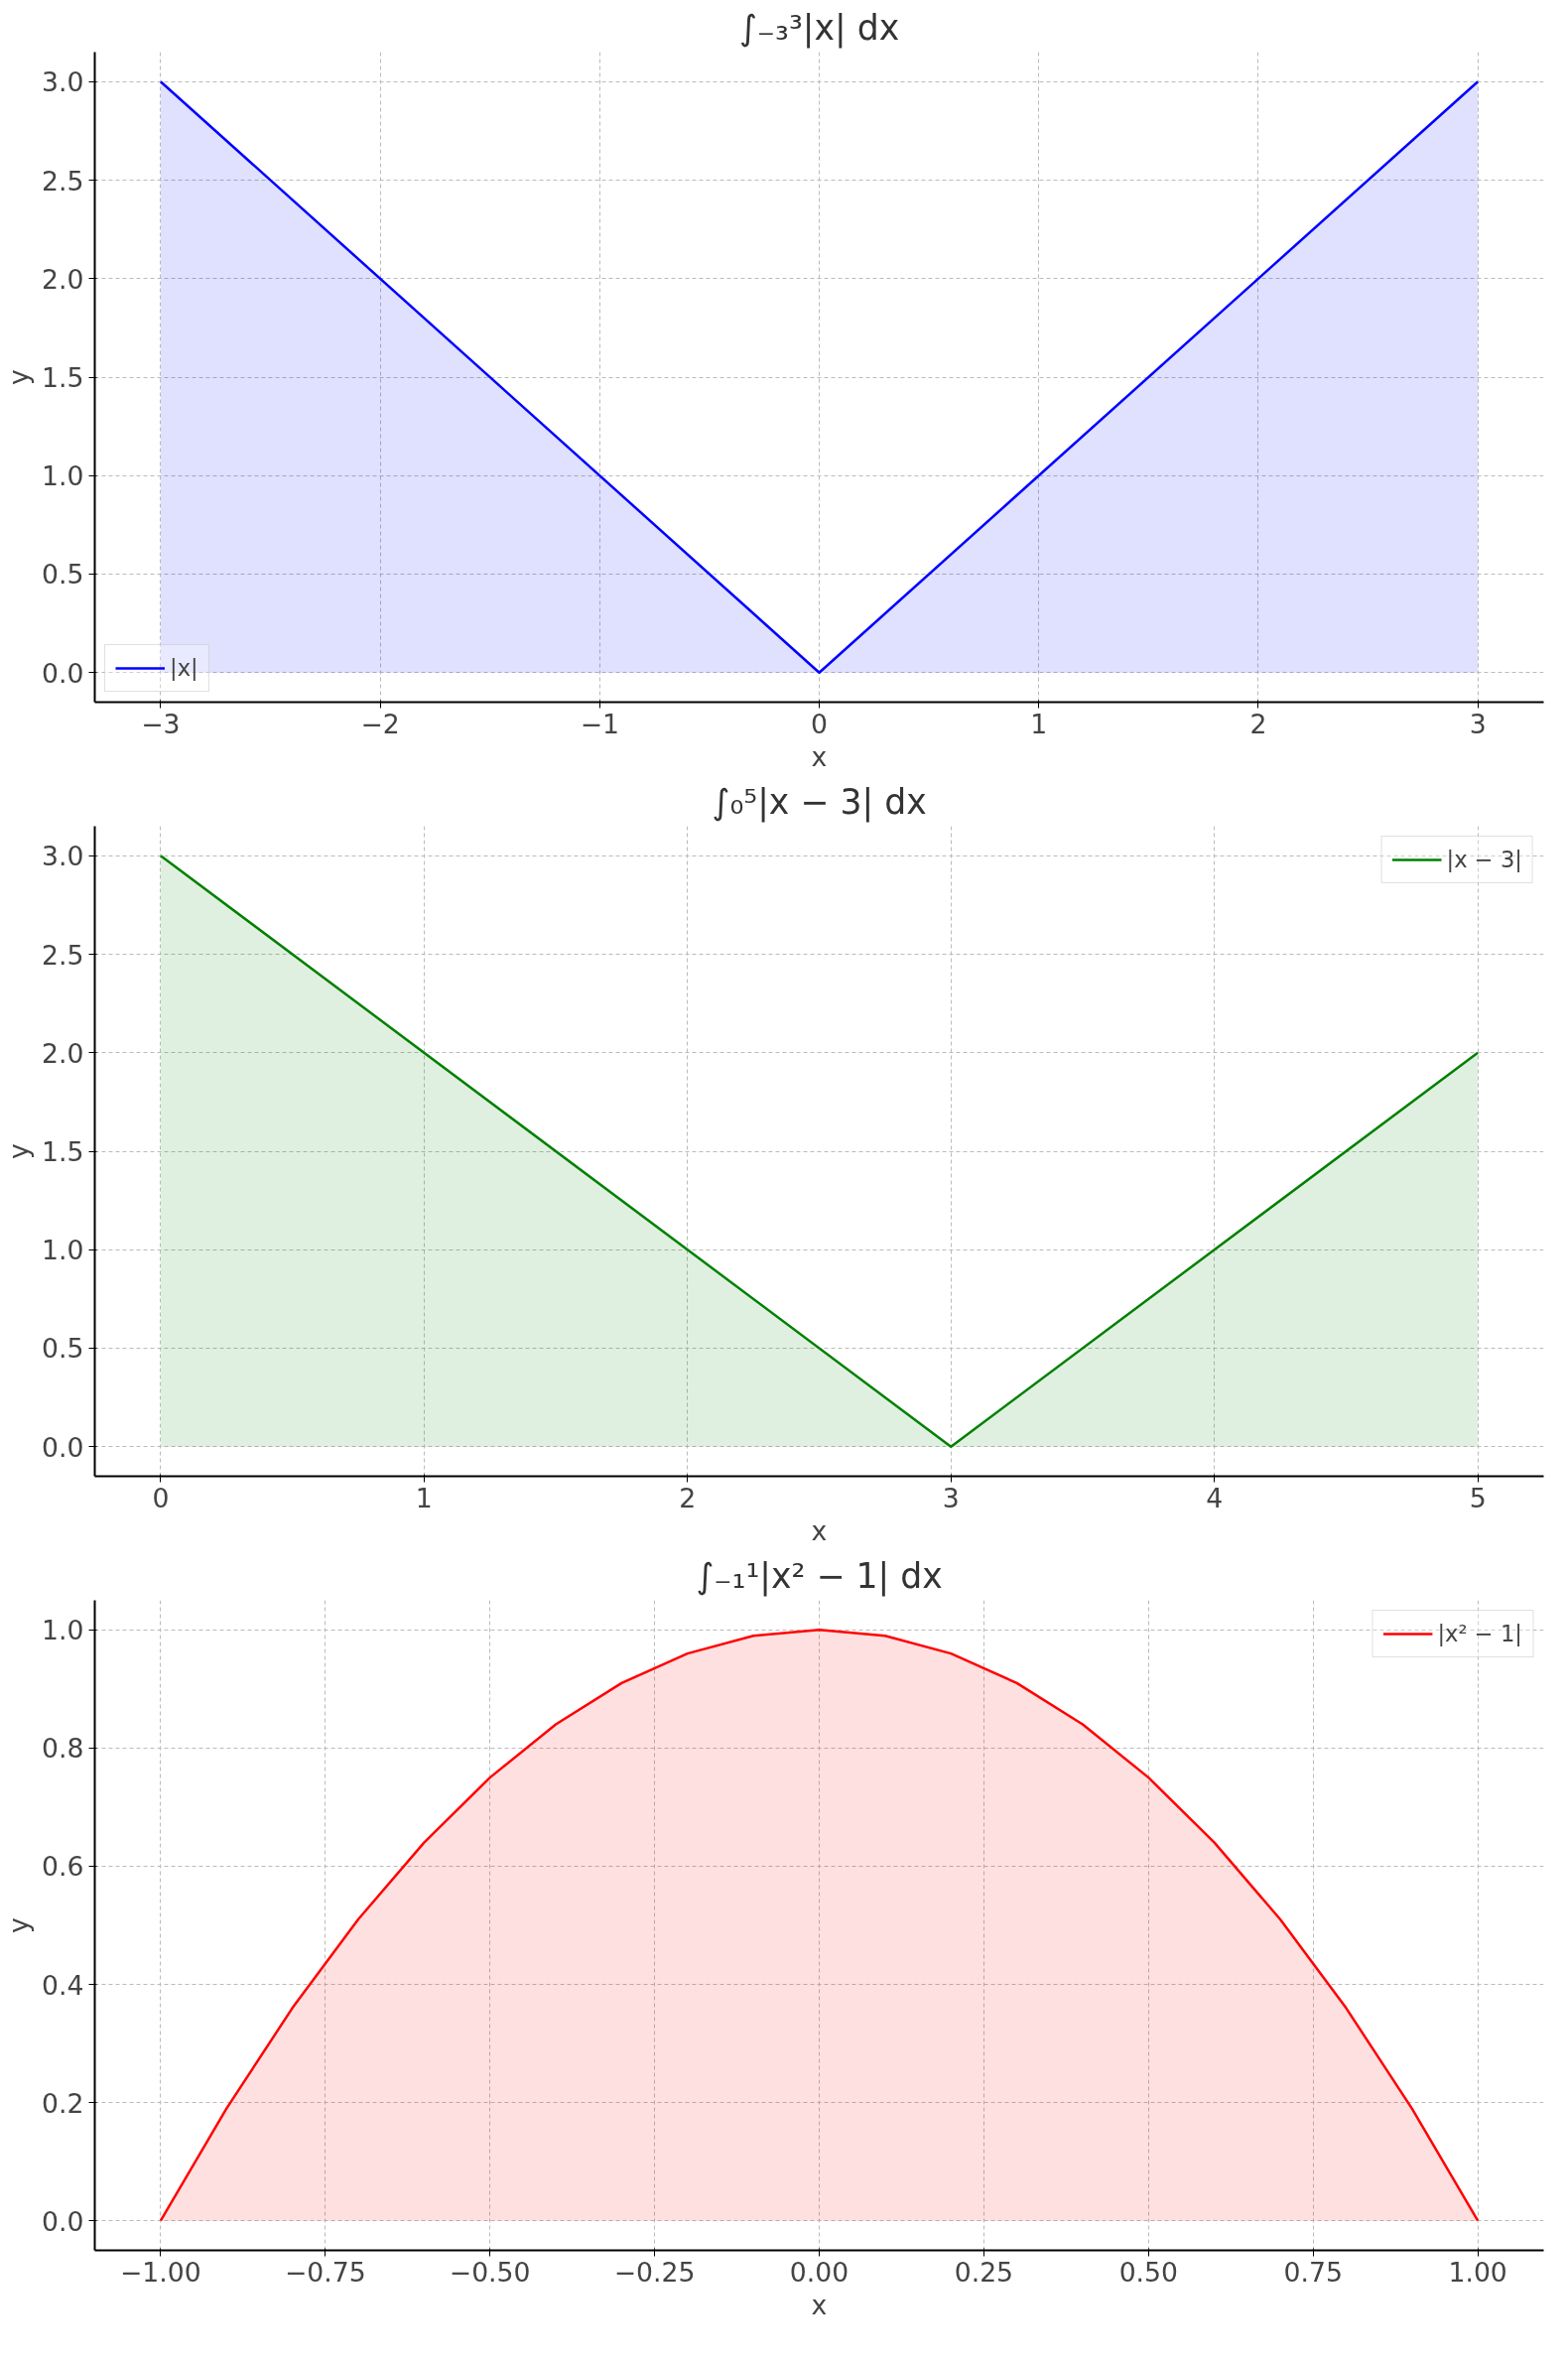 This screenshot has height=2362, width=1568. Describe the element at coordinates (161, 723) in the screenshot. I see `x-tick-label: −3` at that location.